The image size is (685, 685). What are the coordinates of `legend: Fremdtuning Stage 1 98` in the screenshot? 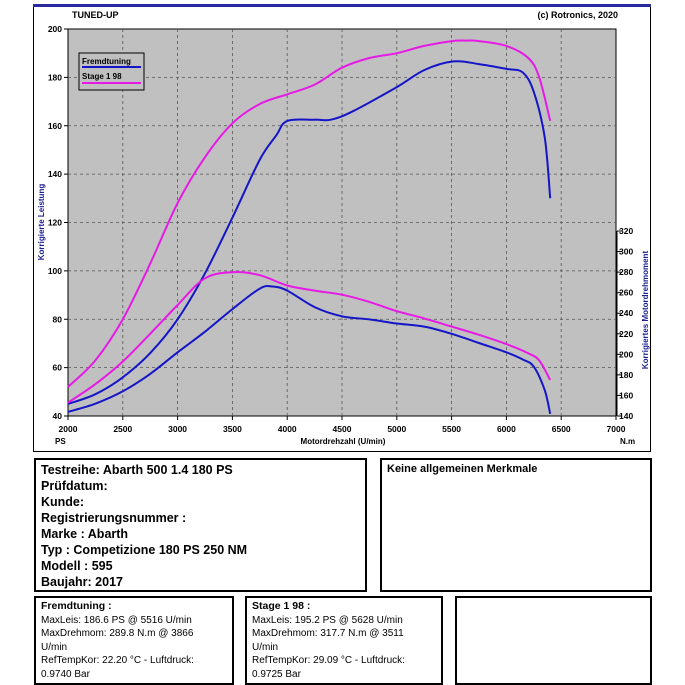 It's located at (111, 71).